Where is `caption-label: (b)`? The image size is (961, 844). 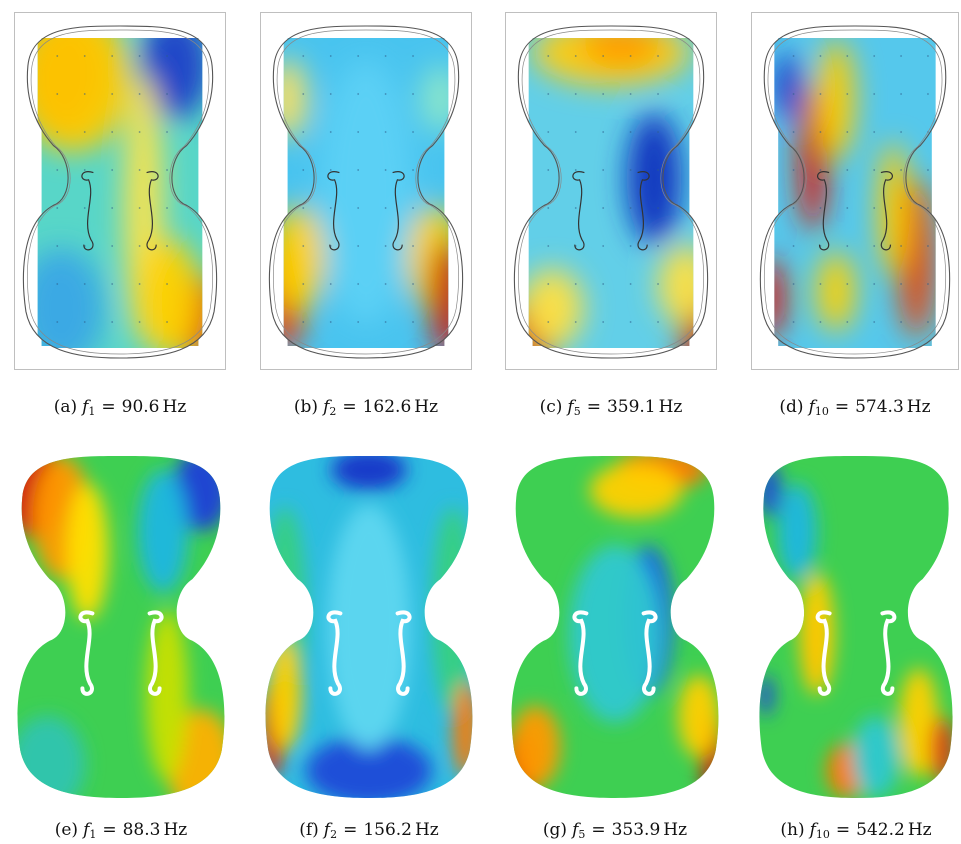
caption-label: (b) is located at coordinates (306, 407).